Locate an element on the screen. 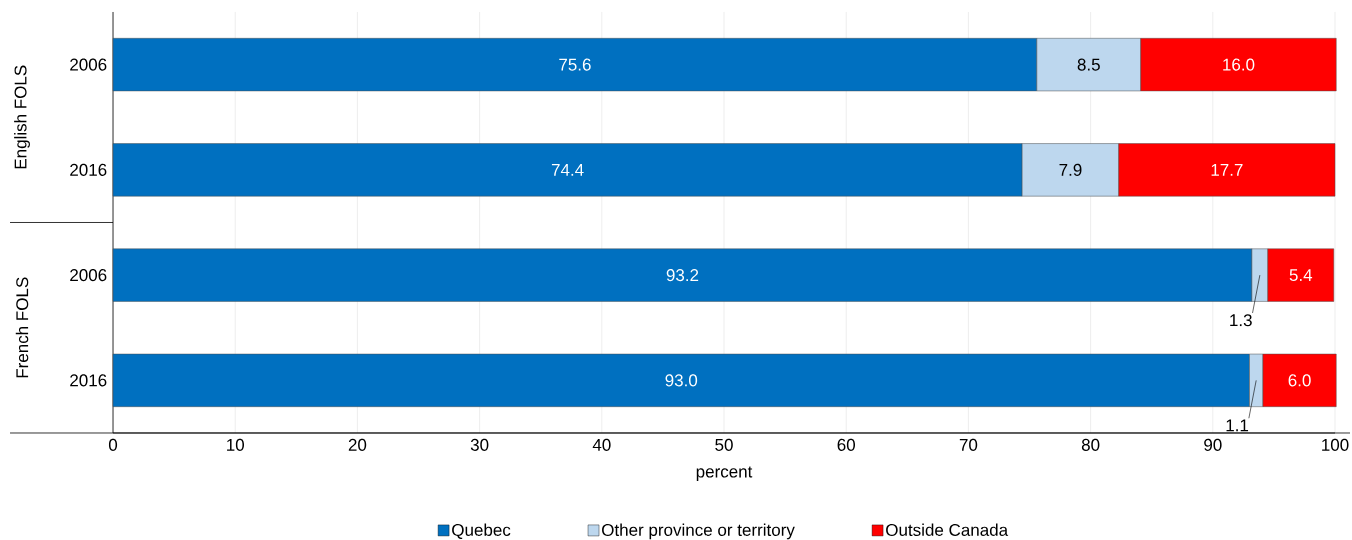  data-label: 6.0 is located at coordinates (1299, 380).